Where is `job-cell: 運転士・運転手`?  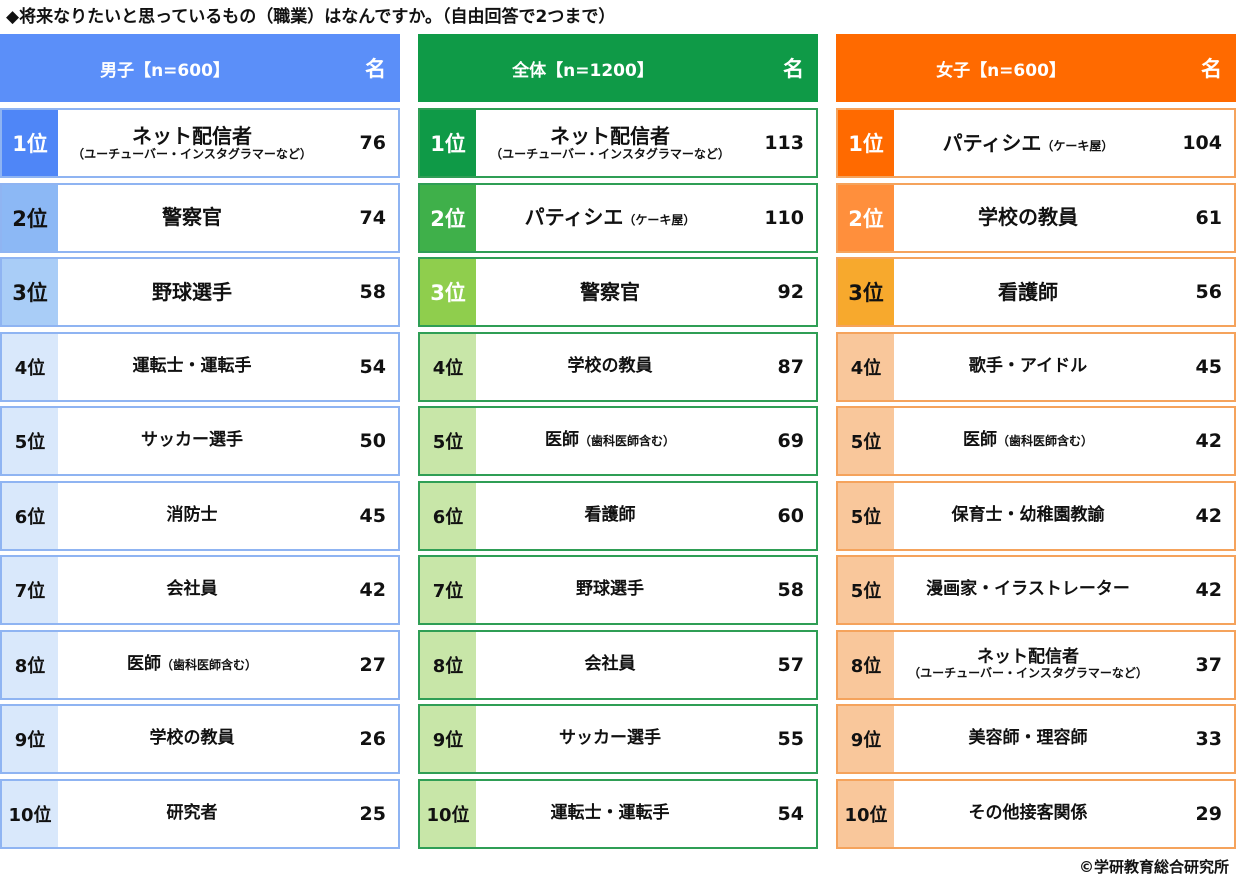
job-cell: 運転士・運転手 is located at coordinates (192, 367).